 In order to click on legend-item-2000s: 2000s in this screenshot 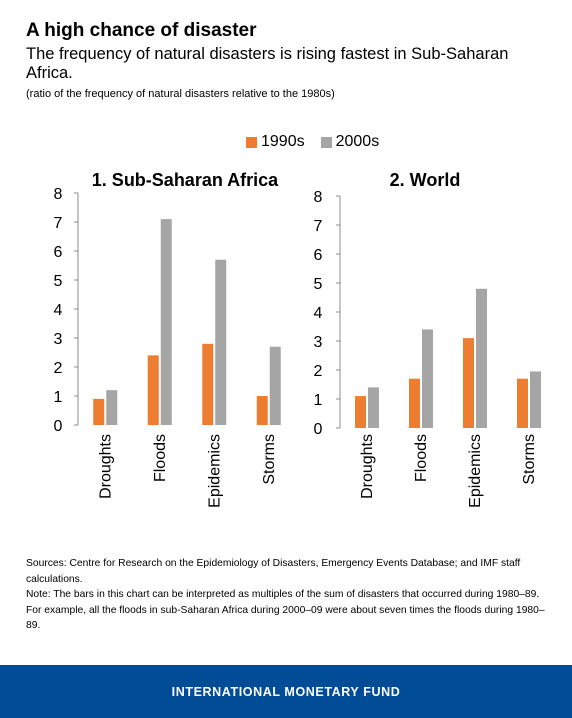, I will do `click(350, 142)`.